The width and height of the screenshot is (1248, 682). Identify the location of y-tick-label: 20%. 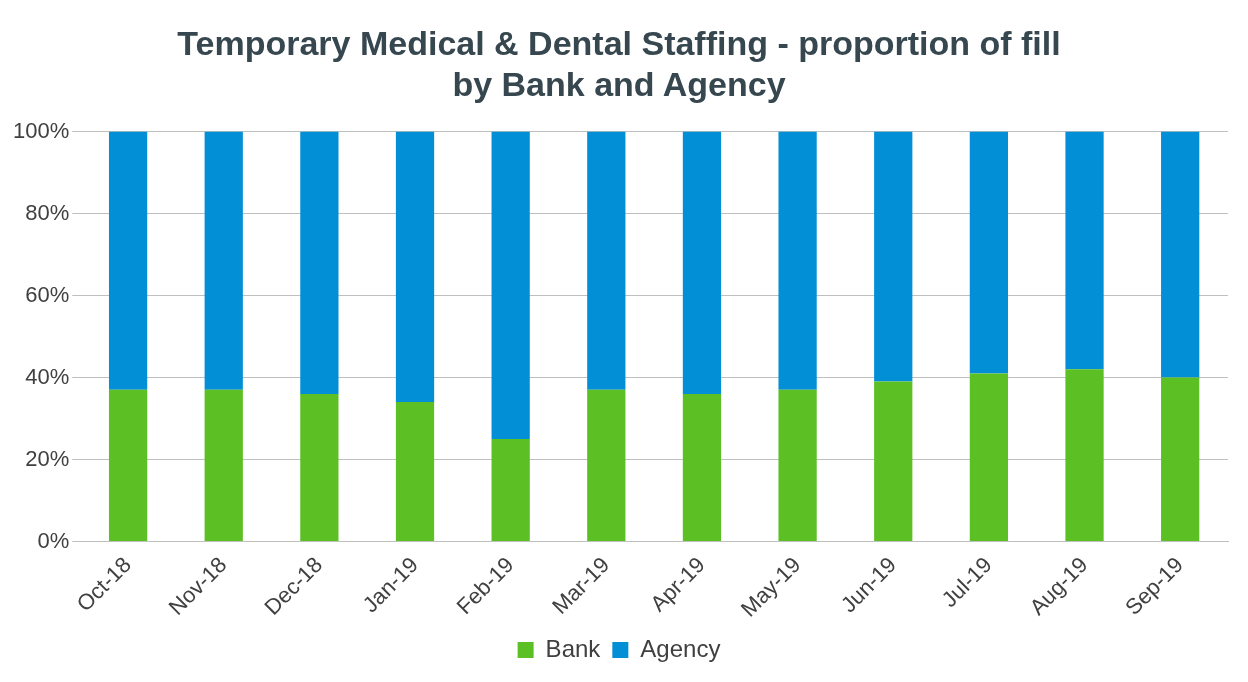
(47, 458).